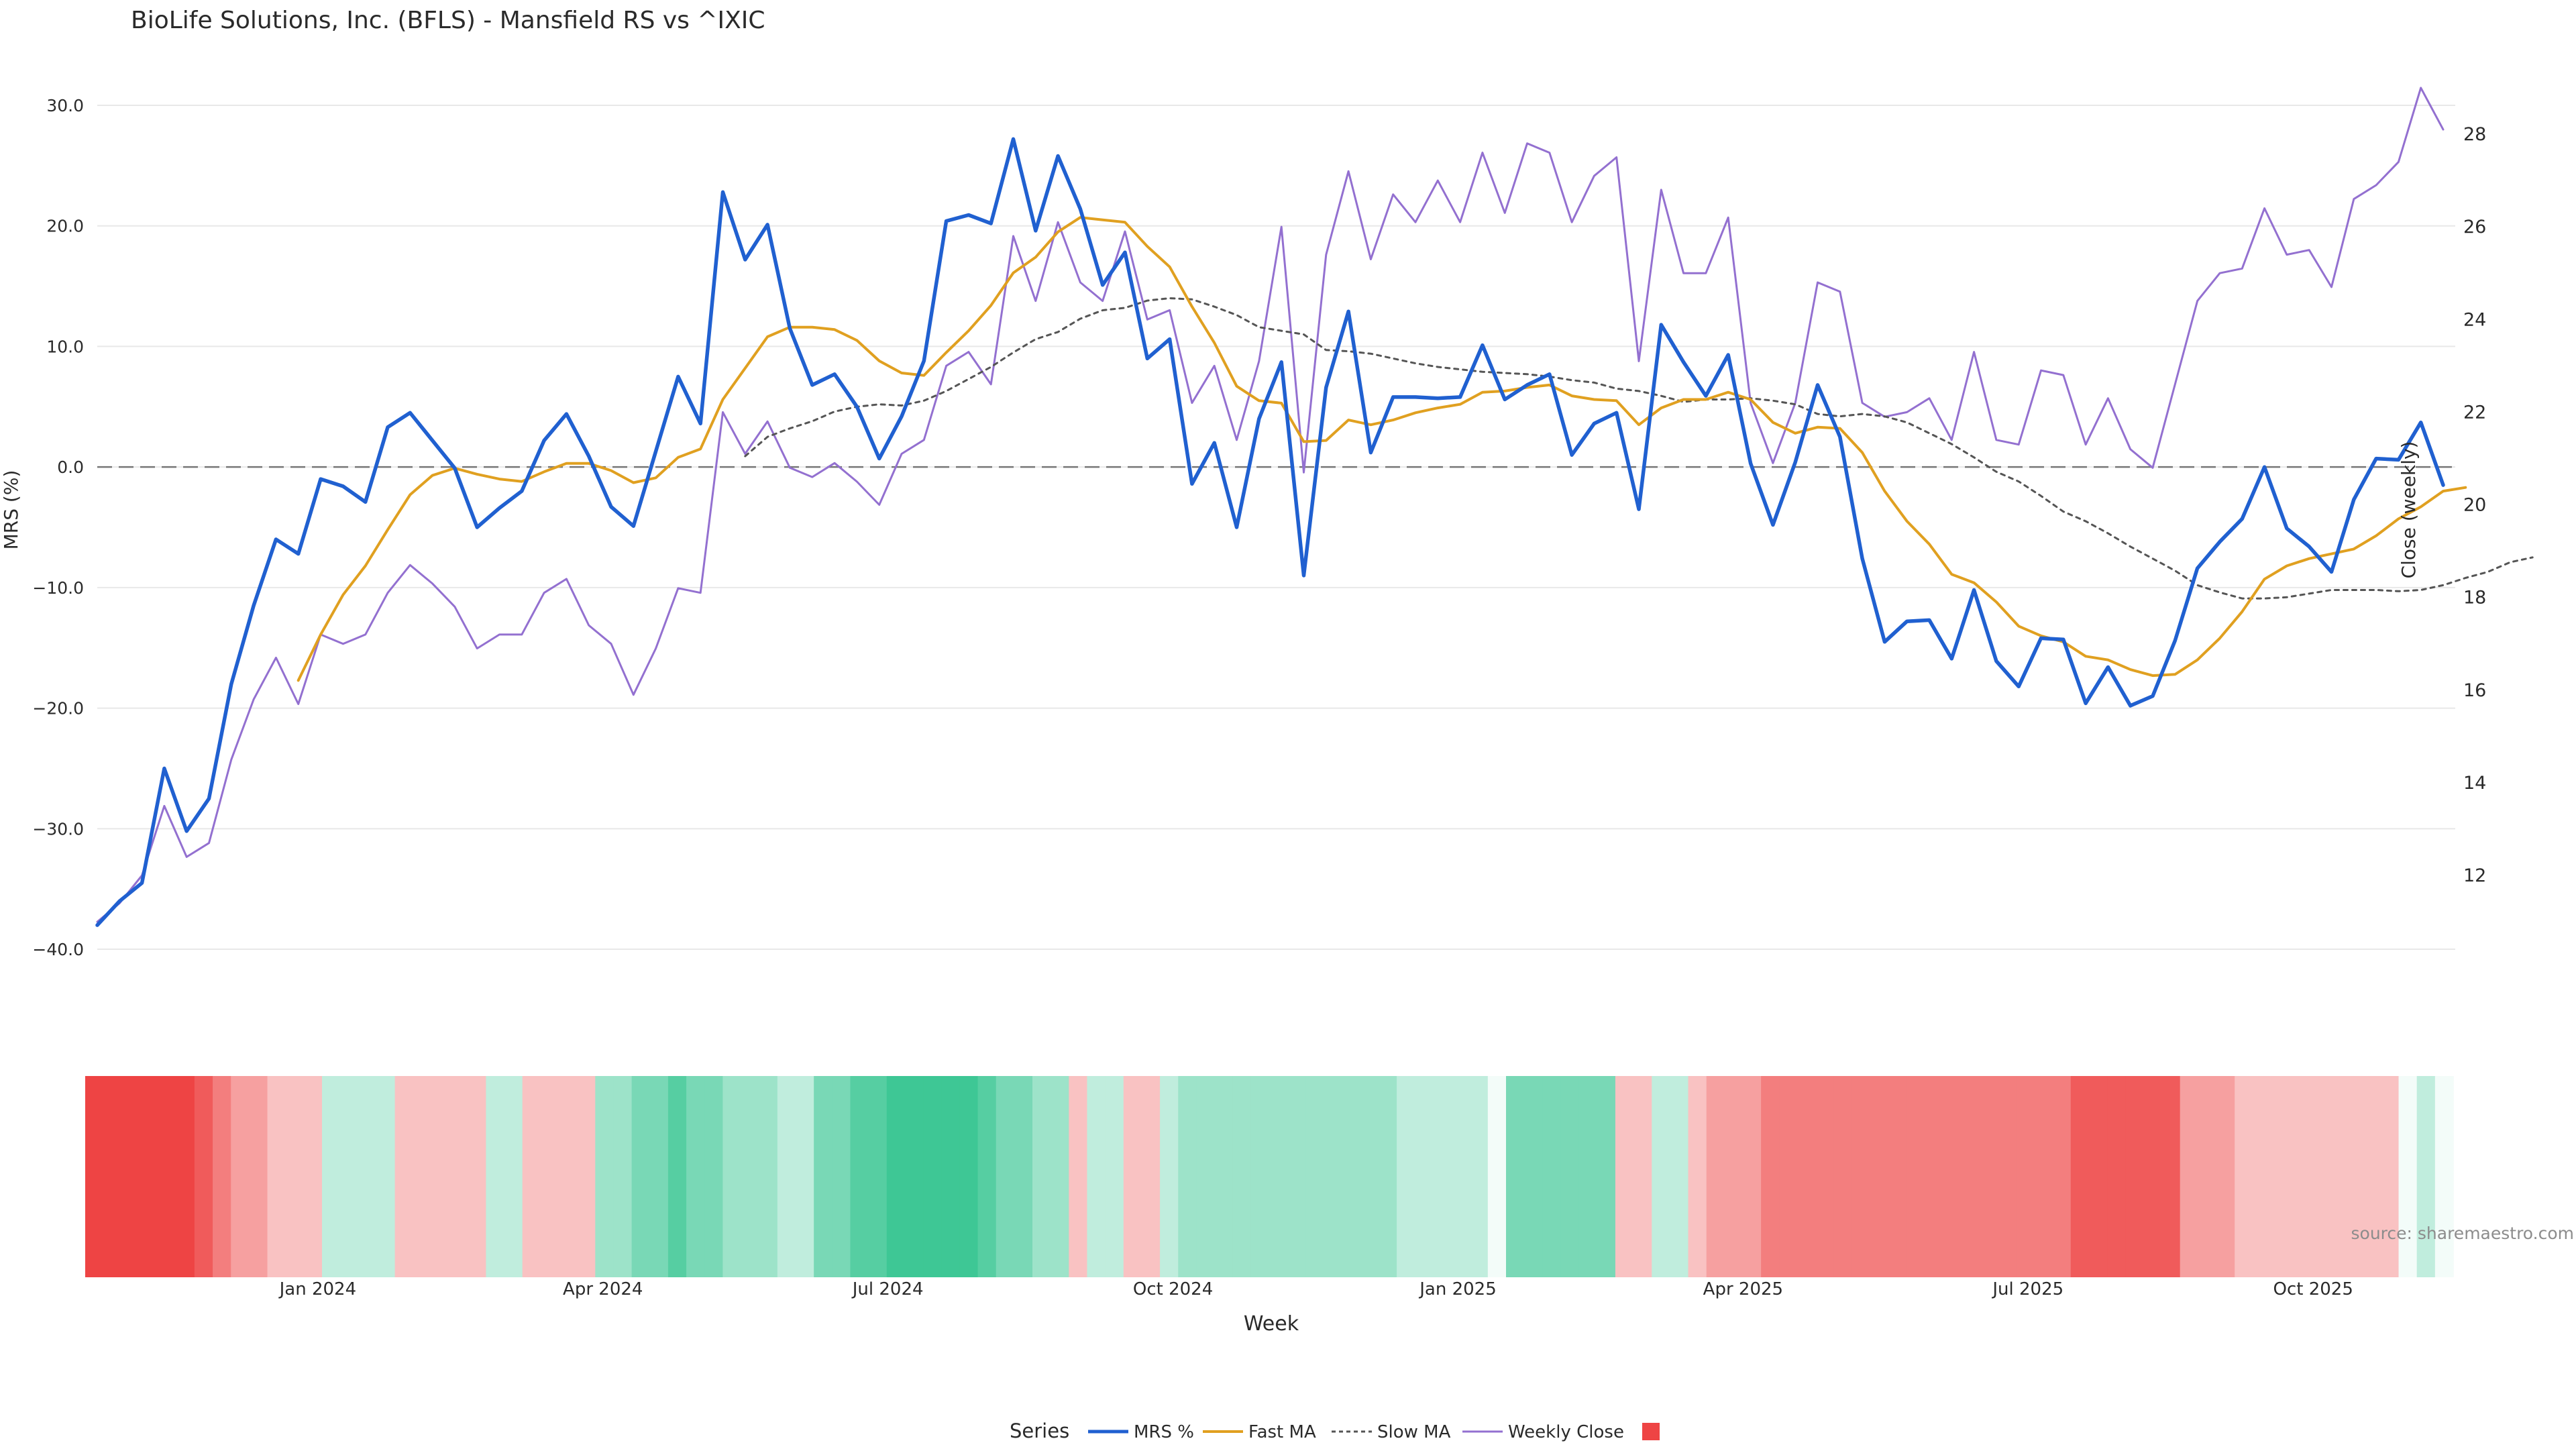 This screenshot has height=1449, width=2576. What do you see at coordinates (1164, 1432) in the screenshot?
I see `legend-label: MRS %` at bounding box center [1164, 1432].